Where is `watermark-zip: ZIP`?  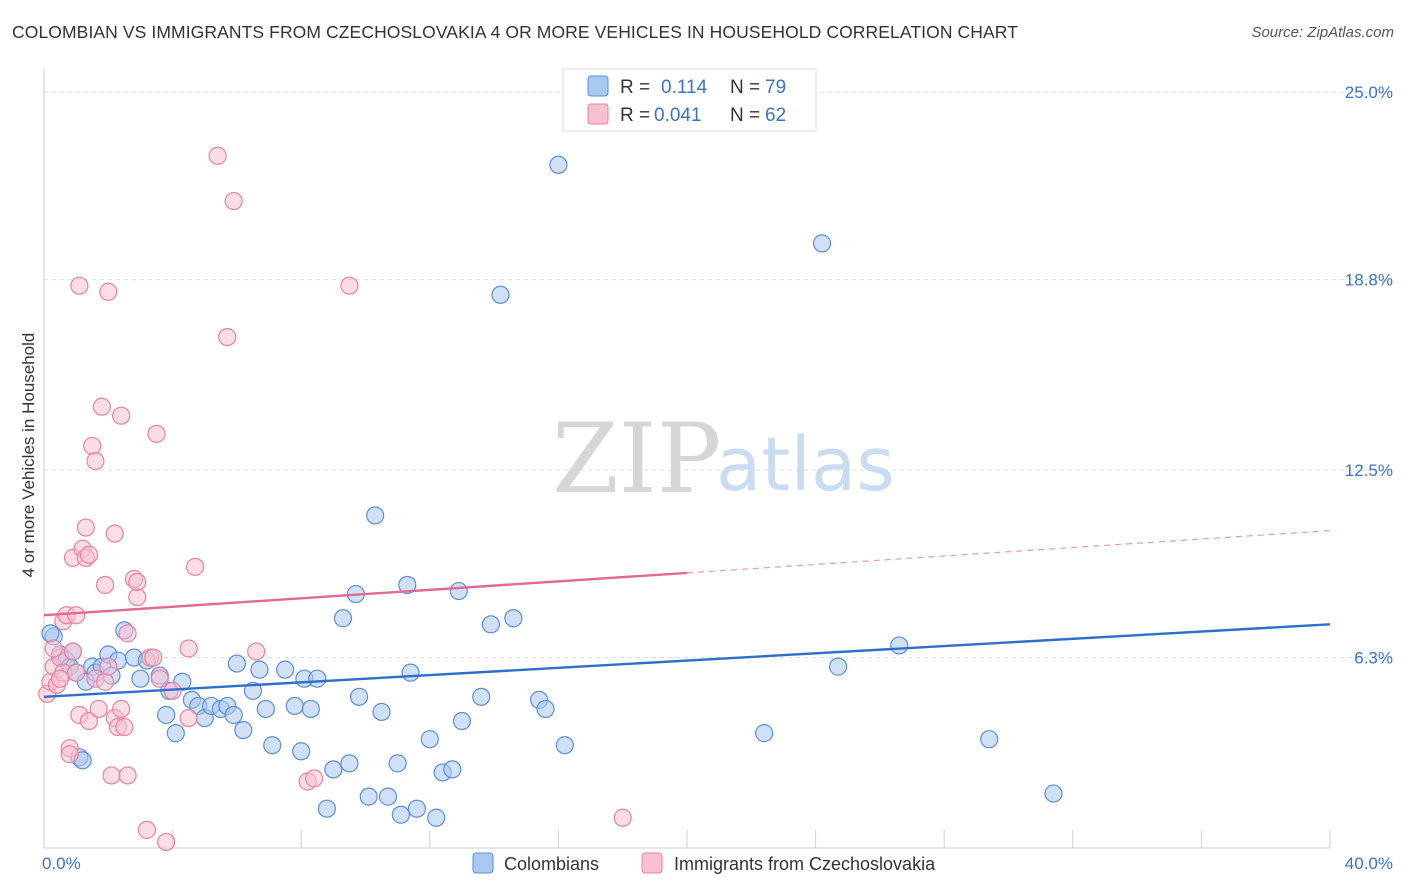 watermark-zip: ZIP is located at coordinates (636, 459).